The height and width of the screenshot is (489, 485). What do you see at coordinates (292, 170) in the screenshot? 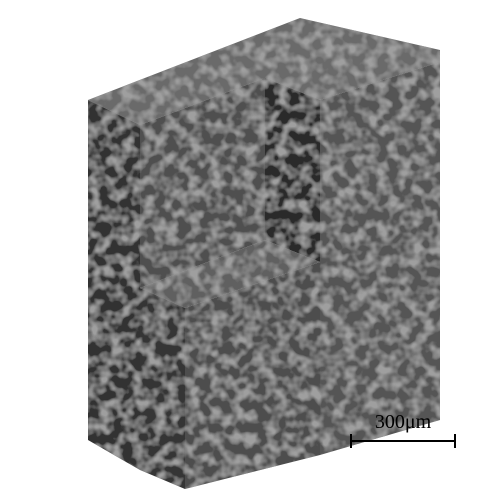
I see `slot-wall` at bounding box center [292, 170].